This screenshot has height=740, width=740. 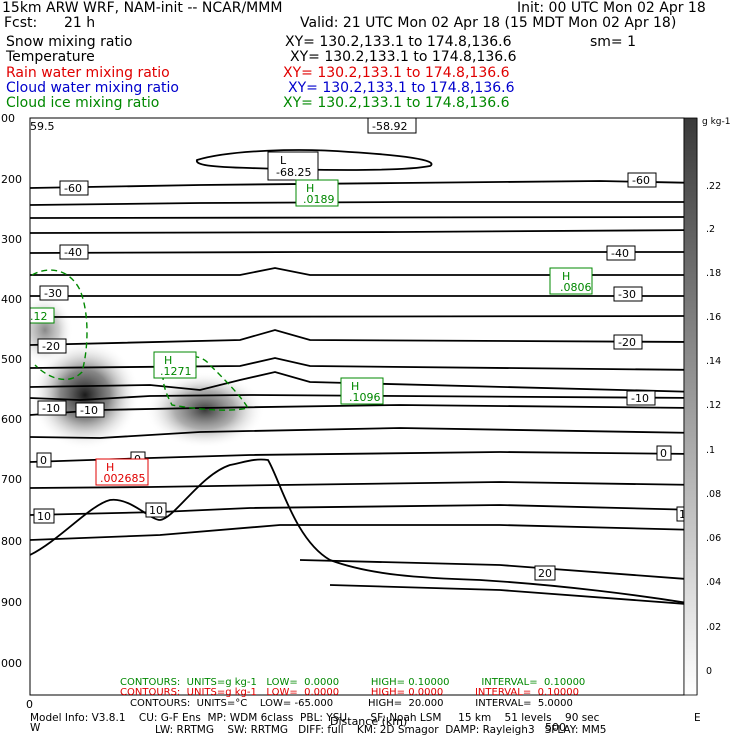 I want to click on label-box: 59.5, so click(x=42, y=125).